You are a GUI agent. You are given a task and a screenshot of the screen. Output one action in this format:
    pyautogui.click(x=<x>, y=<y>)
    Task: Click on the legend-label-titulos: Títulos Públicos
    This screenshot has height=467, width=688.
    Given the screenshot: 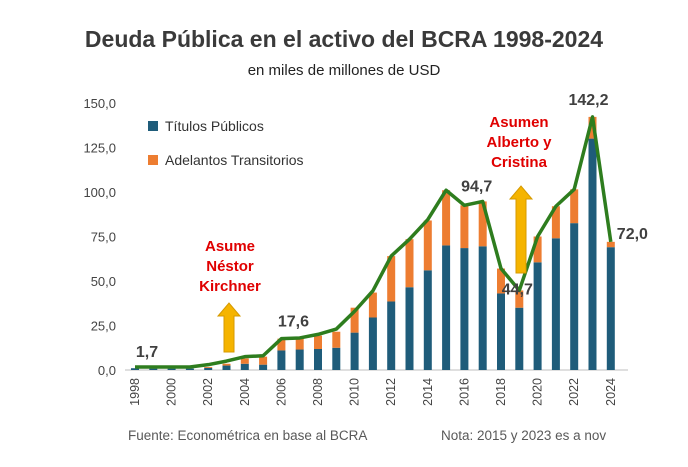 What is the action you would take?
    pyautogui.click(x=214, y=126)
    